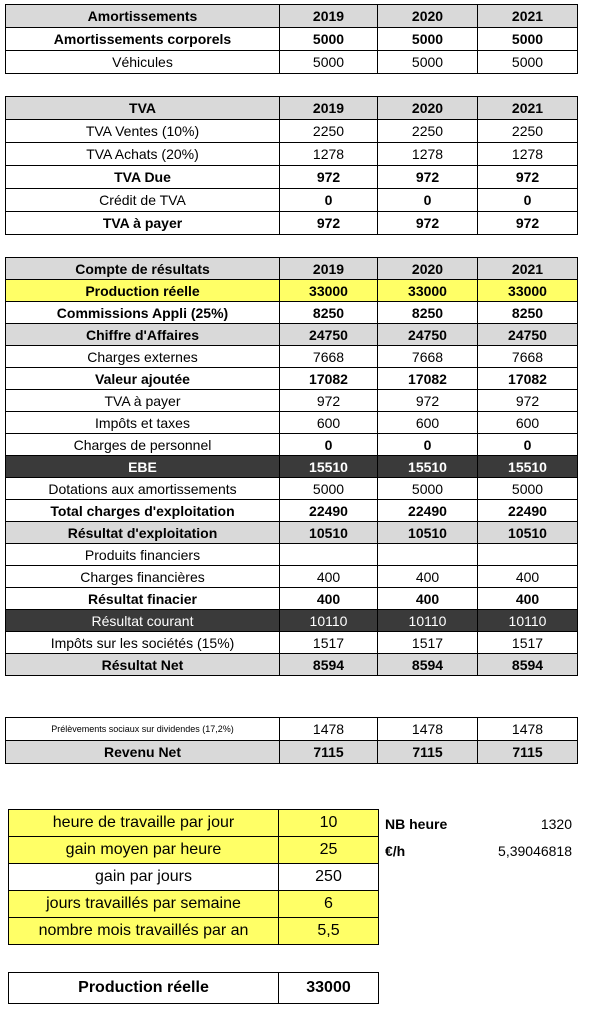 The width and height of the screenshot is (600, 1009). I want to click on cell-value: 2250, so click(328, 131).